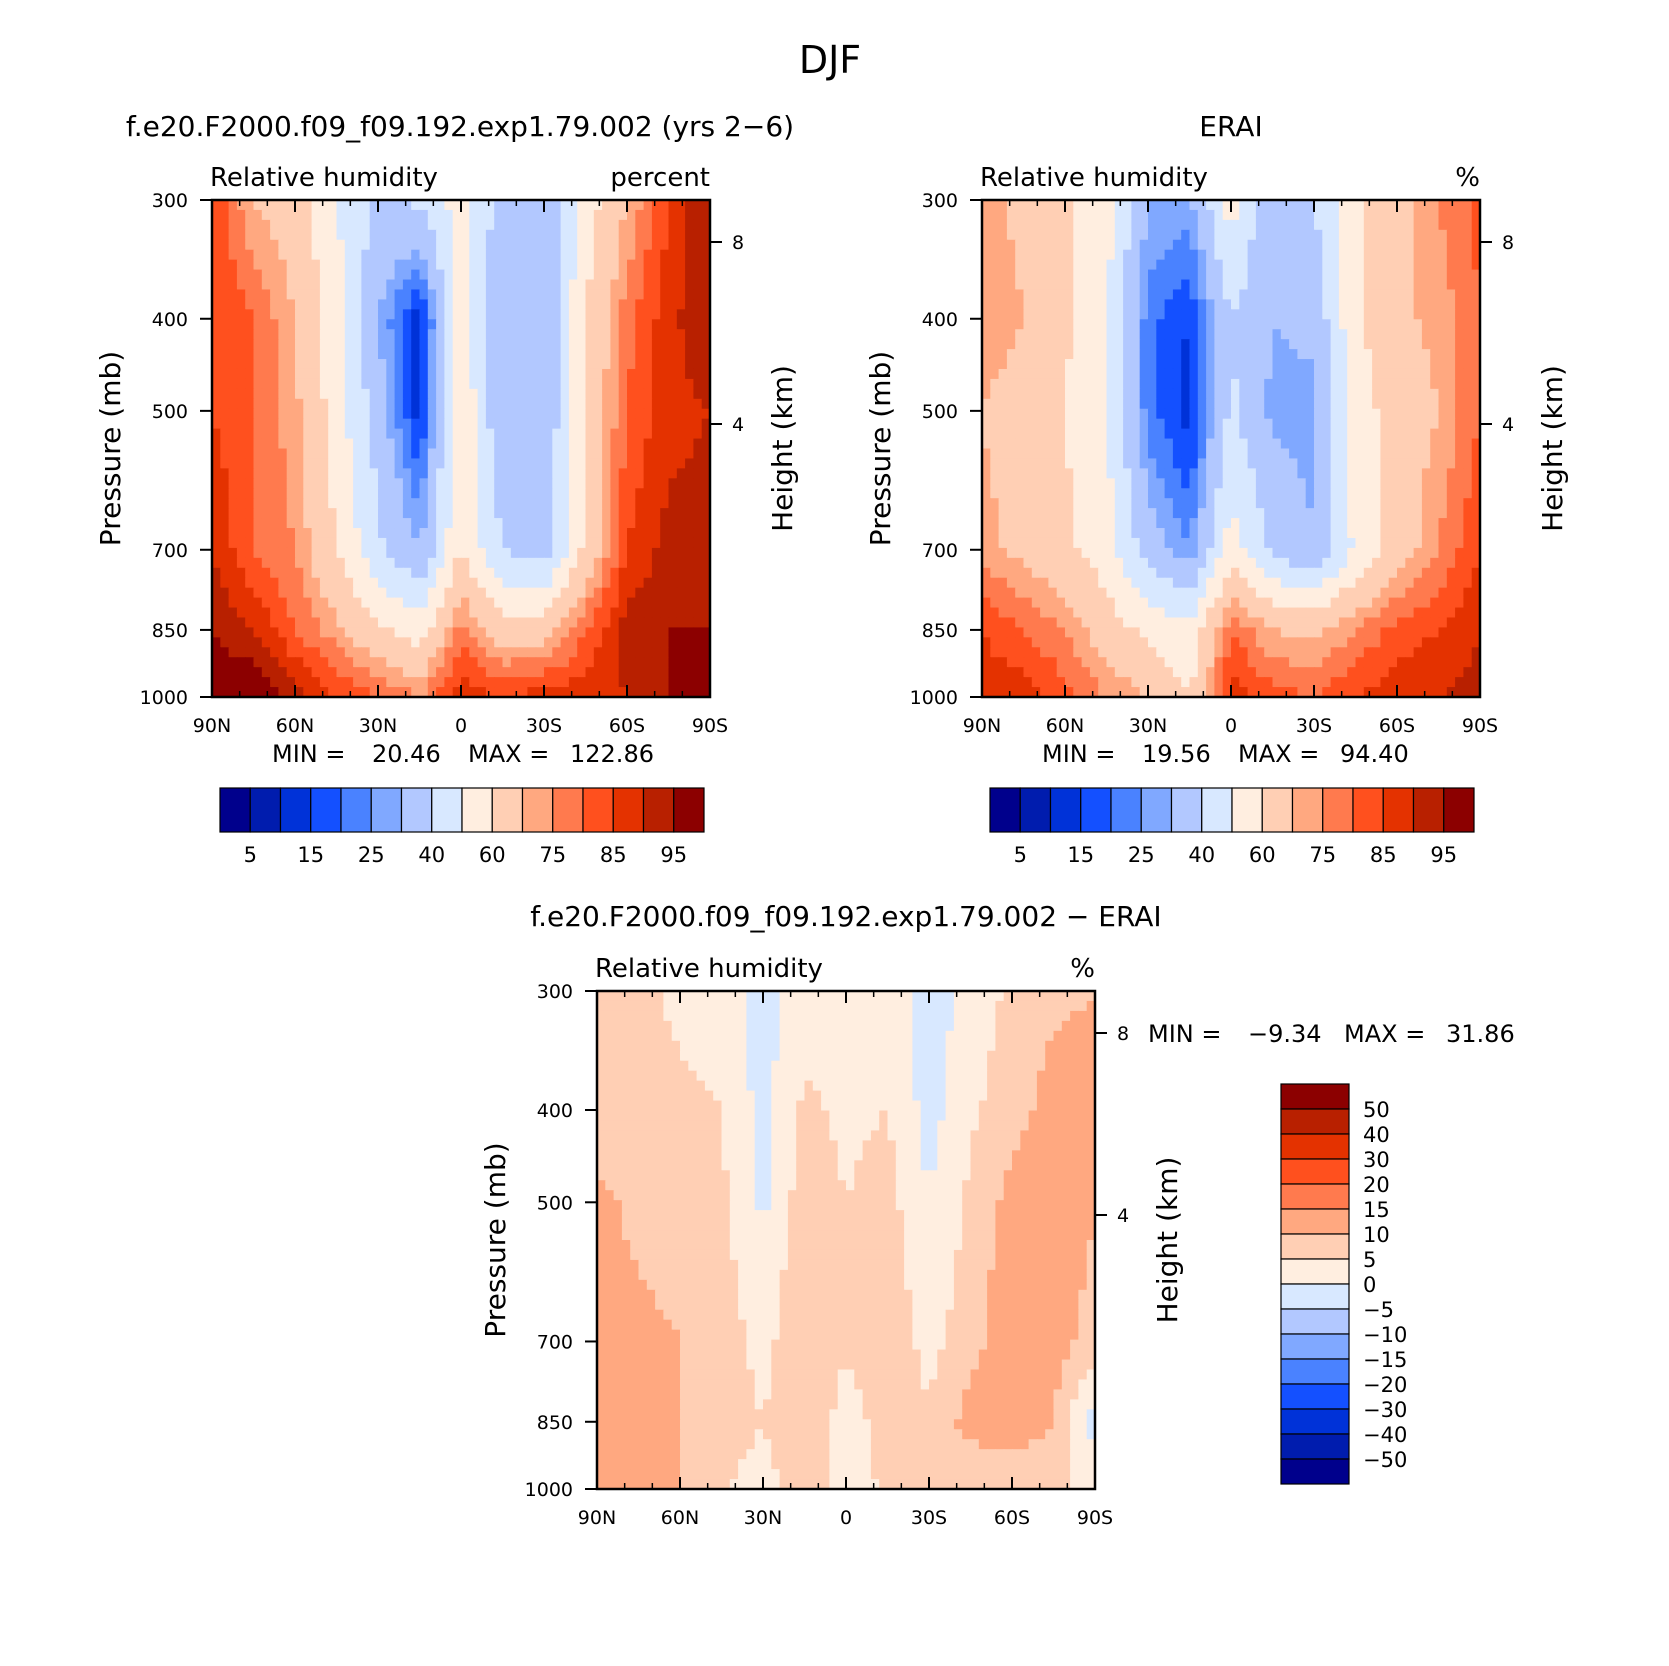 This screenshot has width=1669, height=1666. I want to click on colorbar-box, so click(598, 810).